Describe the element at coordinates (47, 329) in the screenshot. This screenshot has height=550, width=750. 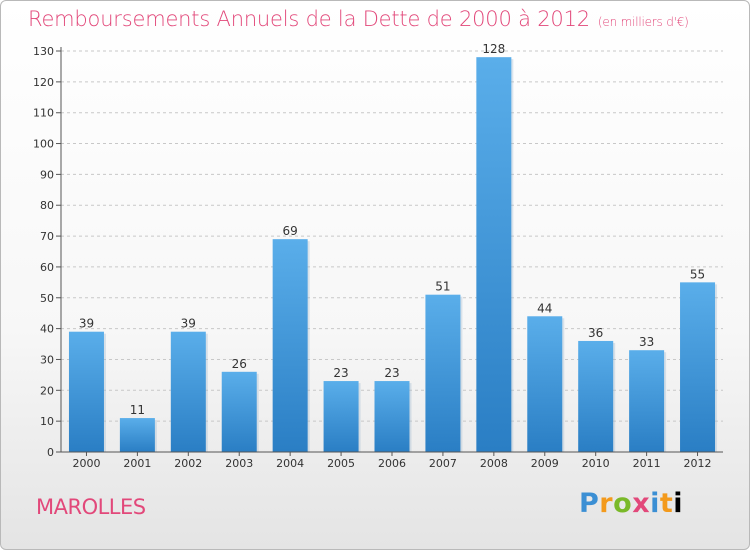
I see `y-tick-label: 40` at that location.